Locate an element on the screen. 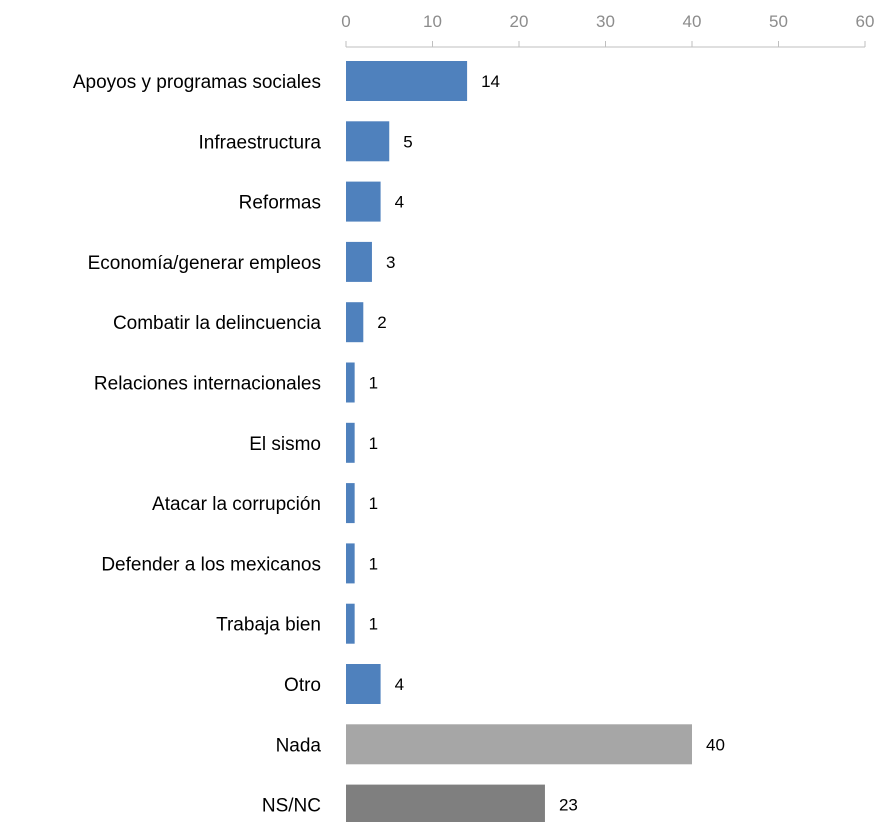  x-tick-label: 60 is located at coordinates (865, 21).